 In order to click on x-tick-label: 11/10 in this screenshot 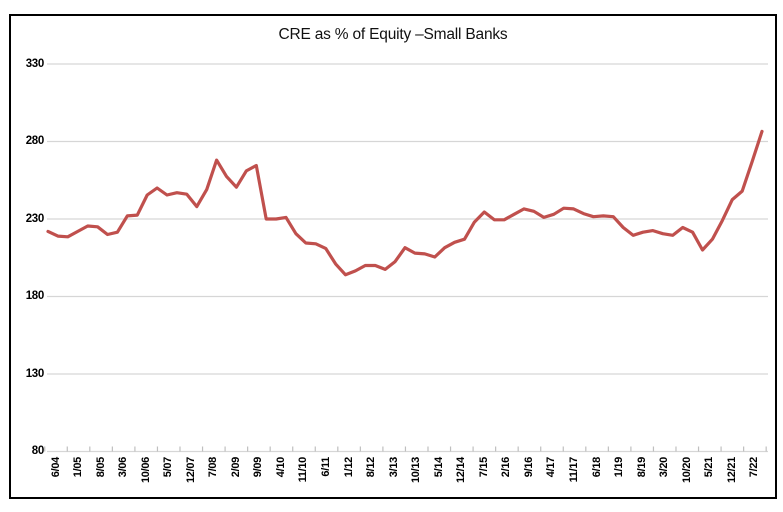, I will do `click(303, 470)`.